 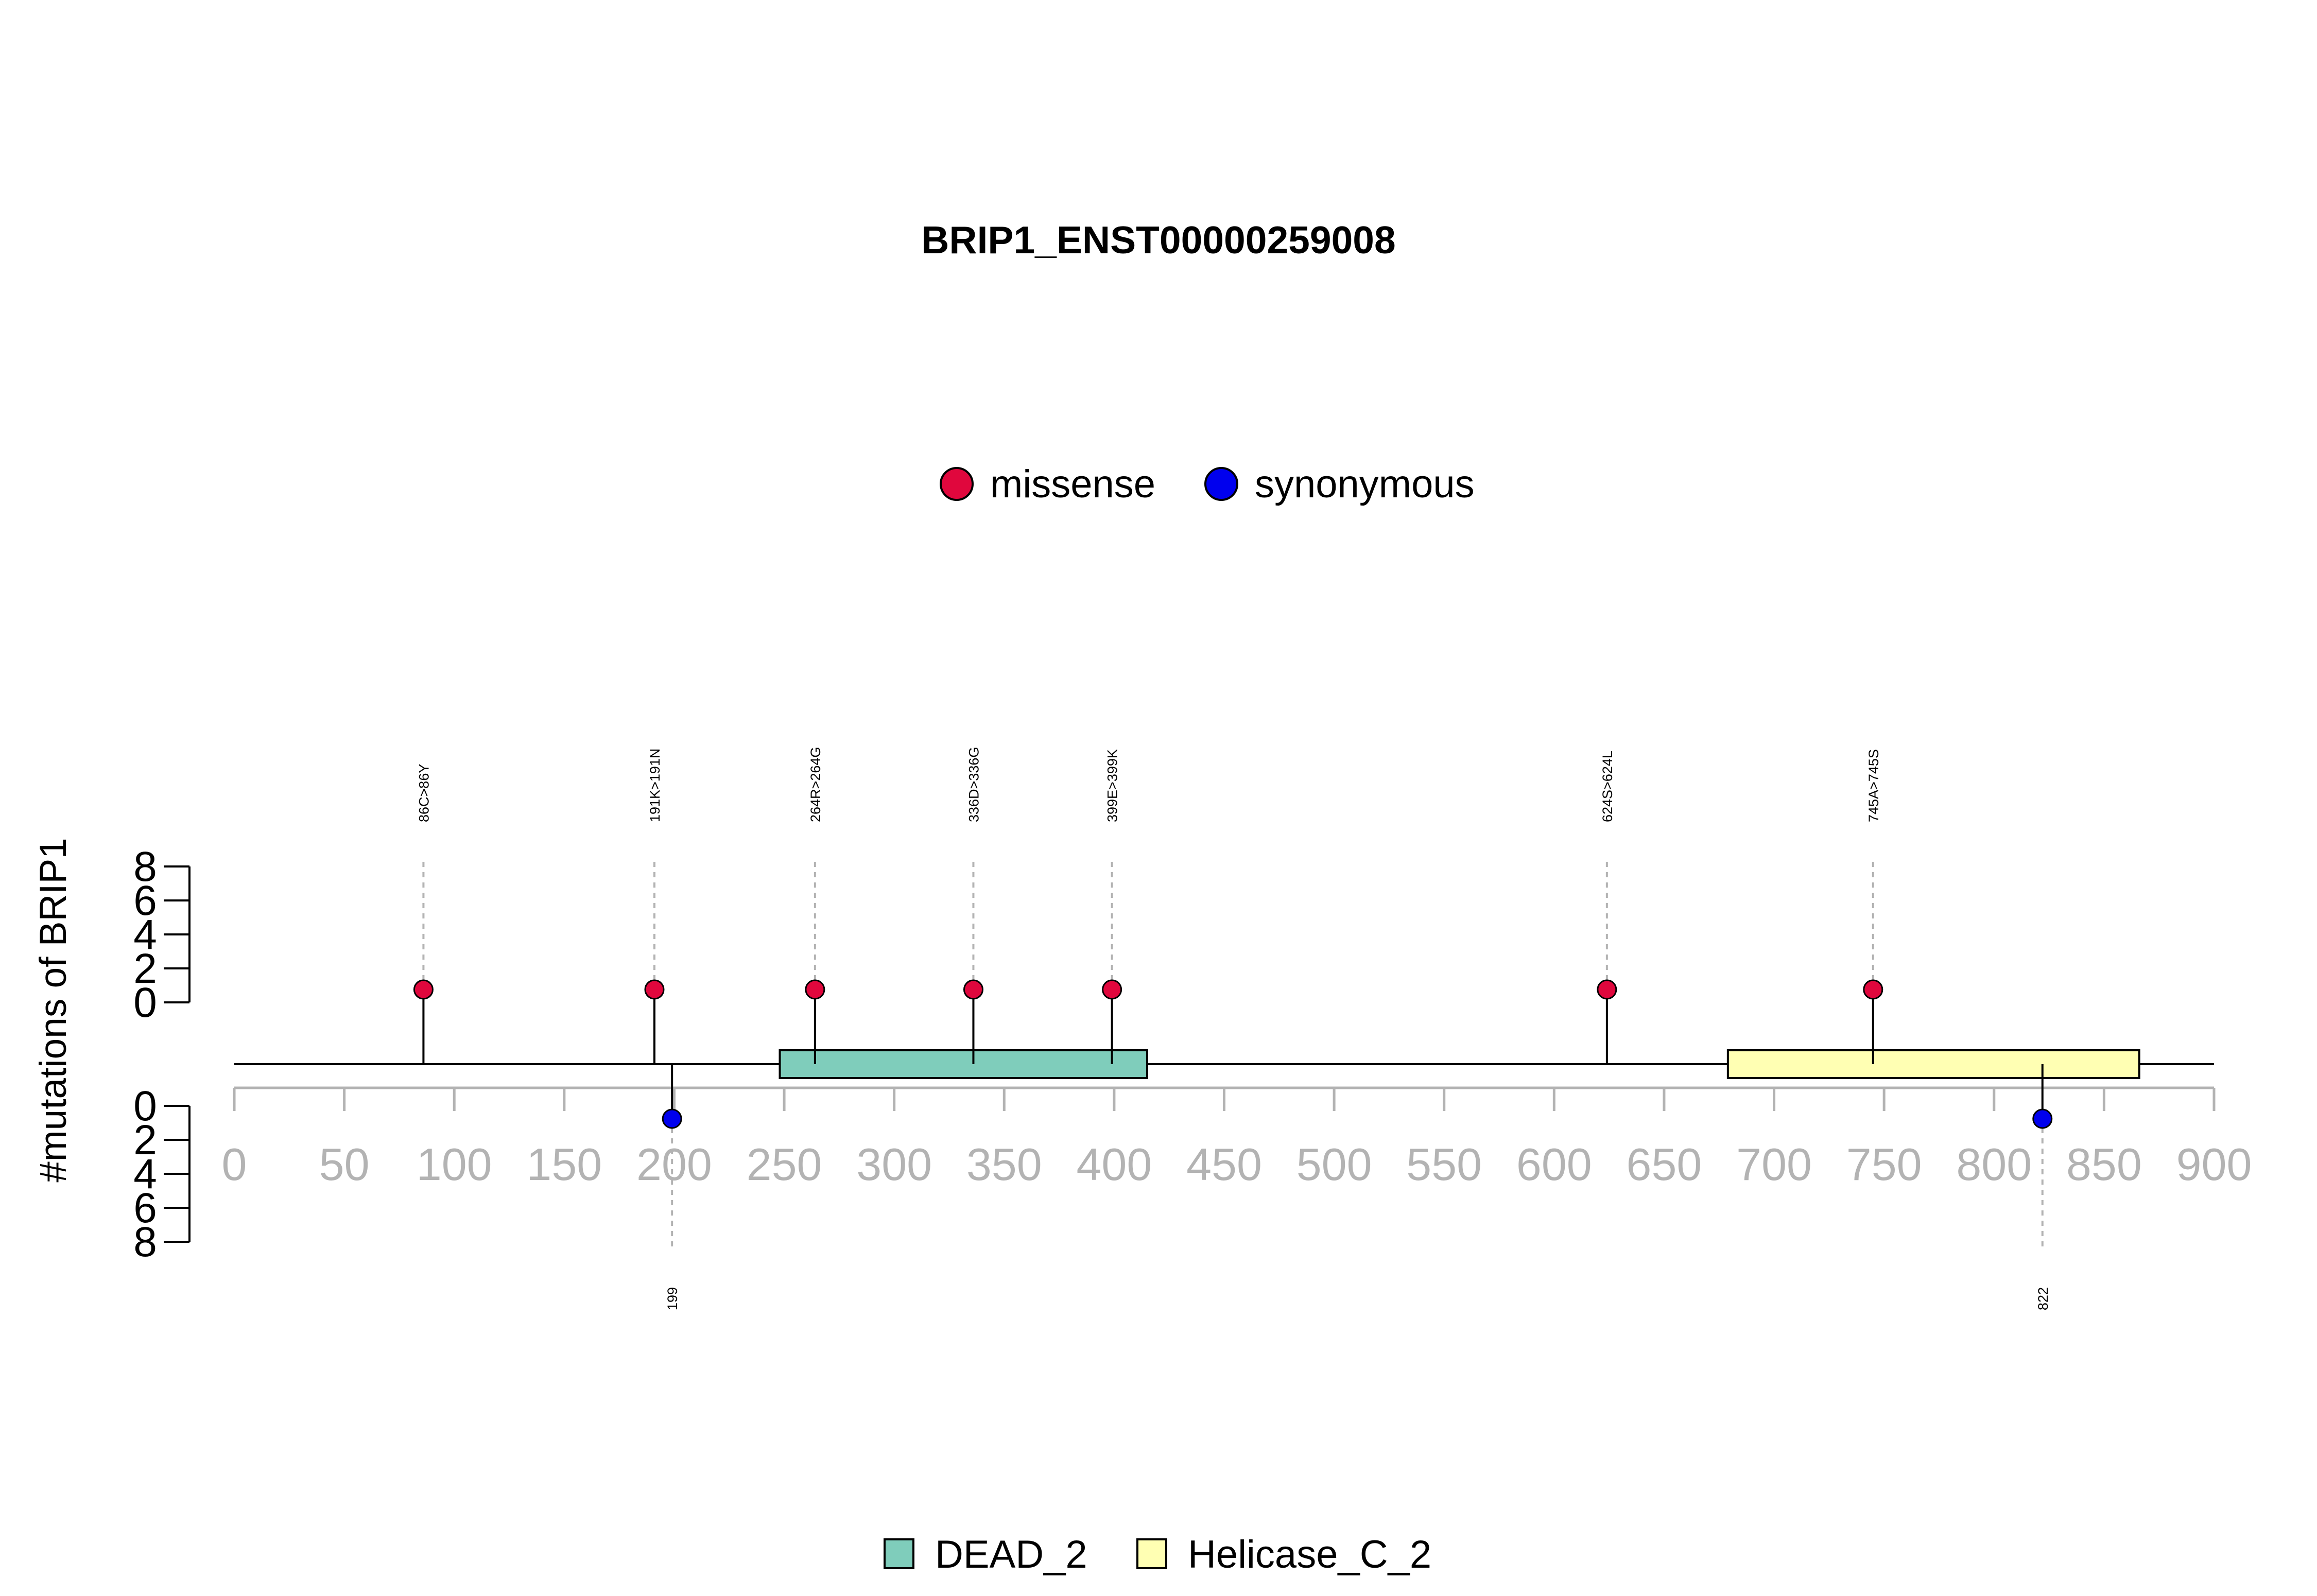 What do you see at coordinates (815, 785) in the screenshot?
I see `mutation-label: 264R>264G` at bounding box center [815, 785].